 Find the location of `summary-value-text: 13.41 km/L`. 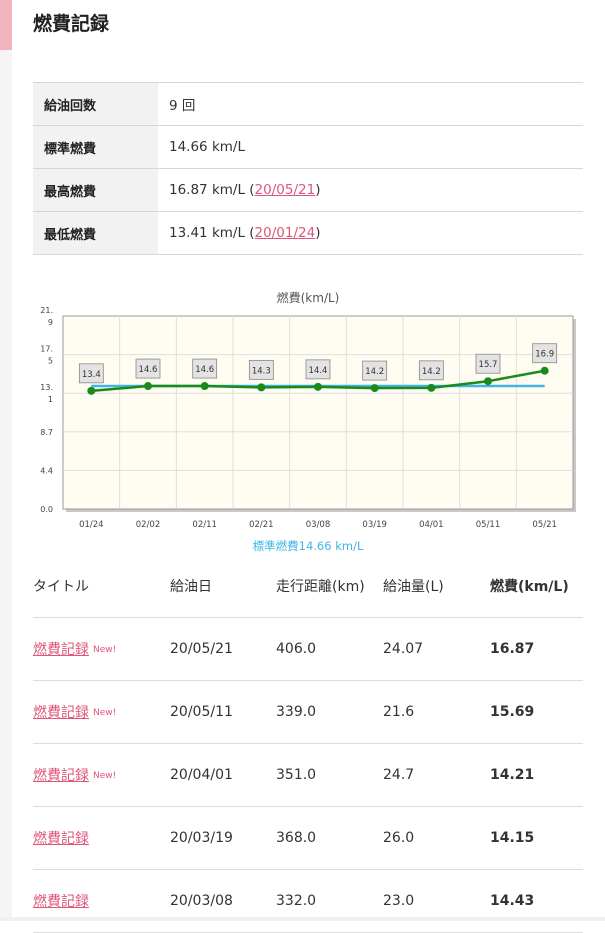

summary-value-text: 13.41 km/L is located at coordinates (207, 233).